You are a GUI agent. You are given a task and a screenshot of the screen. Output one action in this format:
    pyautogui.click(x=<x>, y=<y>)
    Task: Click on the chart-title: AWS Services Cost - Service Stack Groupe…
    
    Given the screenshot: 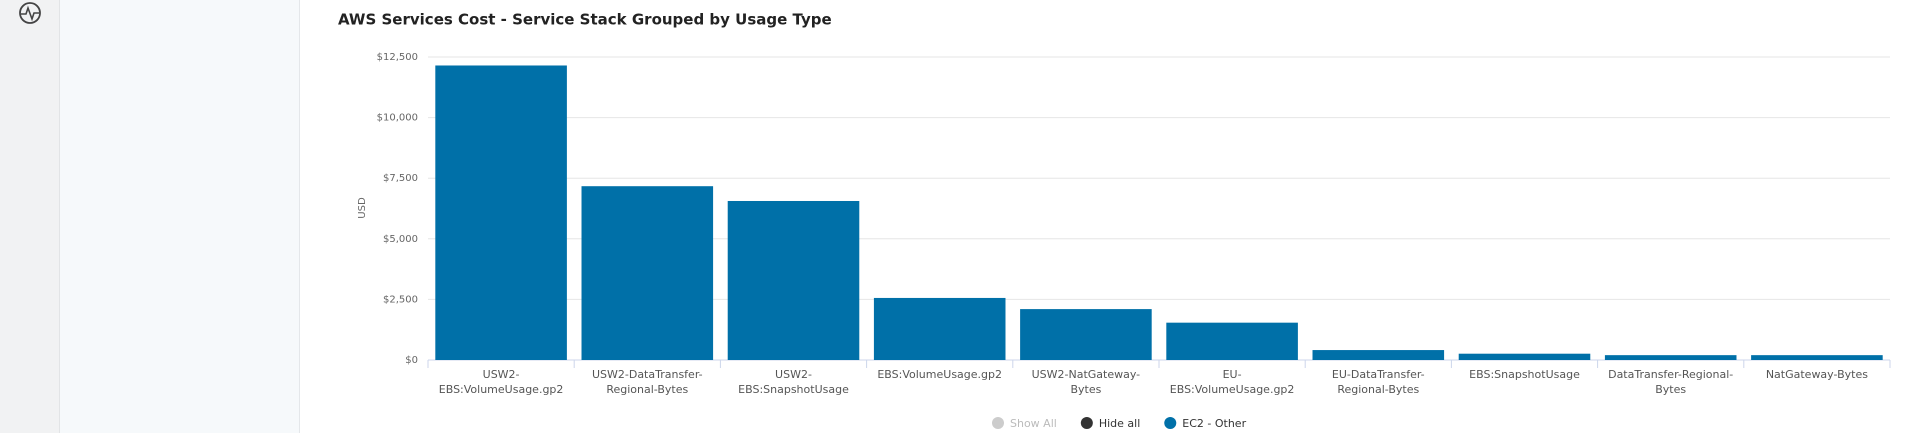 What is the action you would take?
    pyautogui.click(x=585, y=20)
    